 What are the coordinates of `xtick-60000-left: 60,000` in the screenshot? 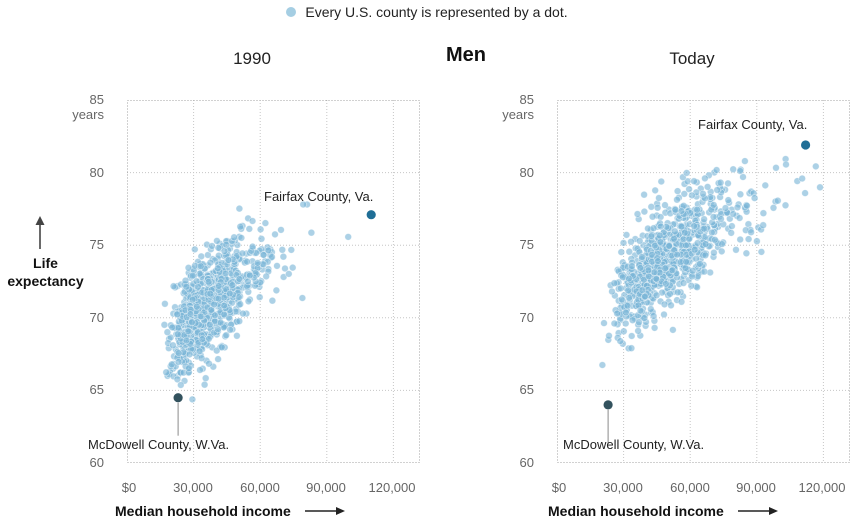 It's located at (260, 487).